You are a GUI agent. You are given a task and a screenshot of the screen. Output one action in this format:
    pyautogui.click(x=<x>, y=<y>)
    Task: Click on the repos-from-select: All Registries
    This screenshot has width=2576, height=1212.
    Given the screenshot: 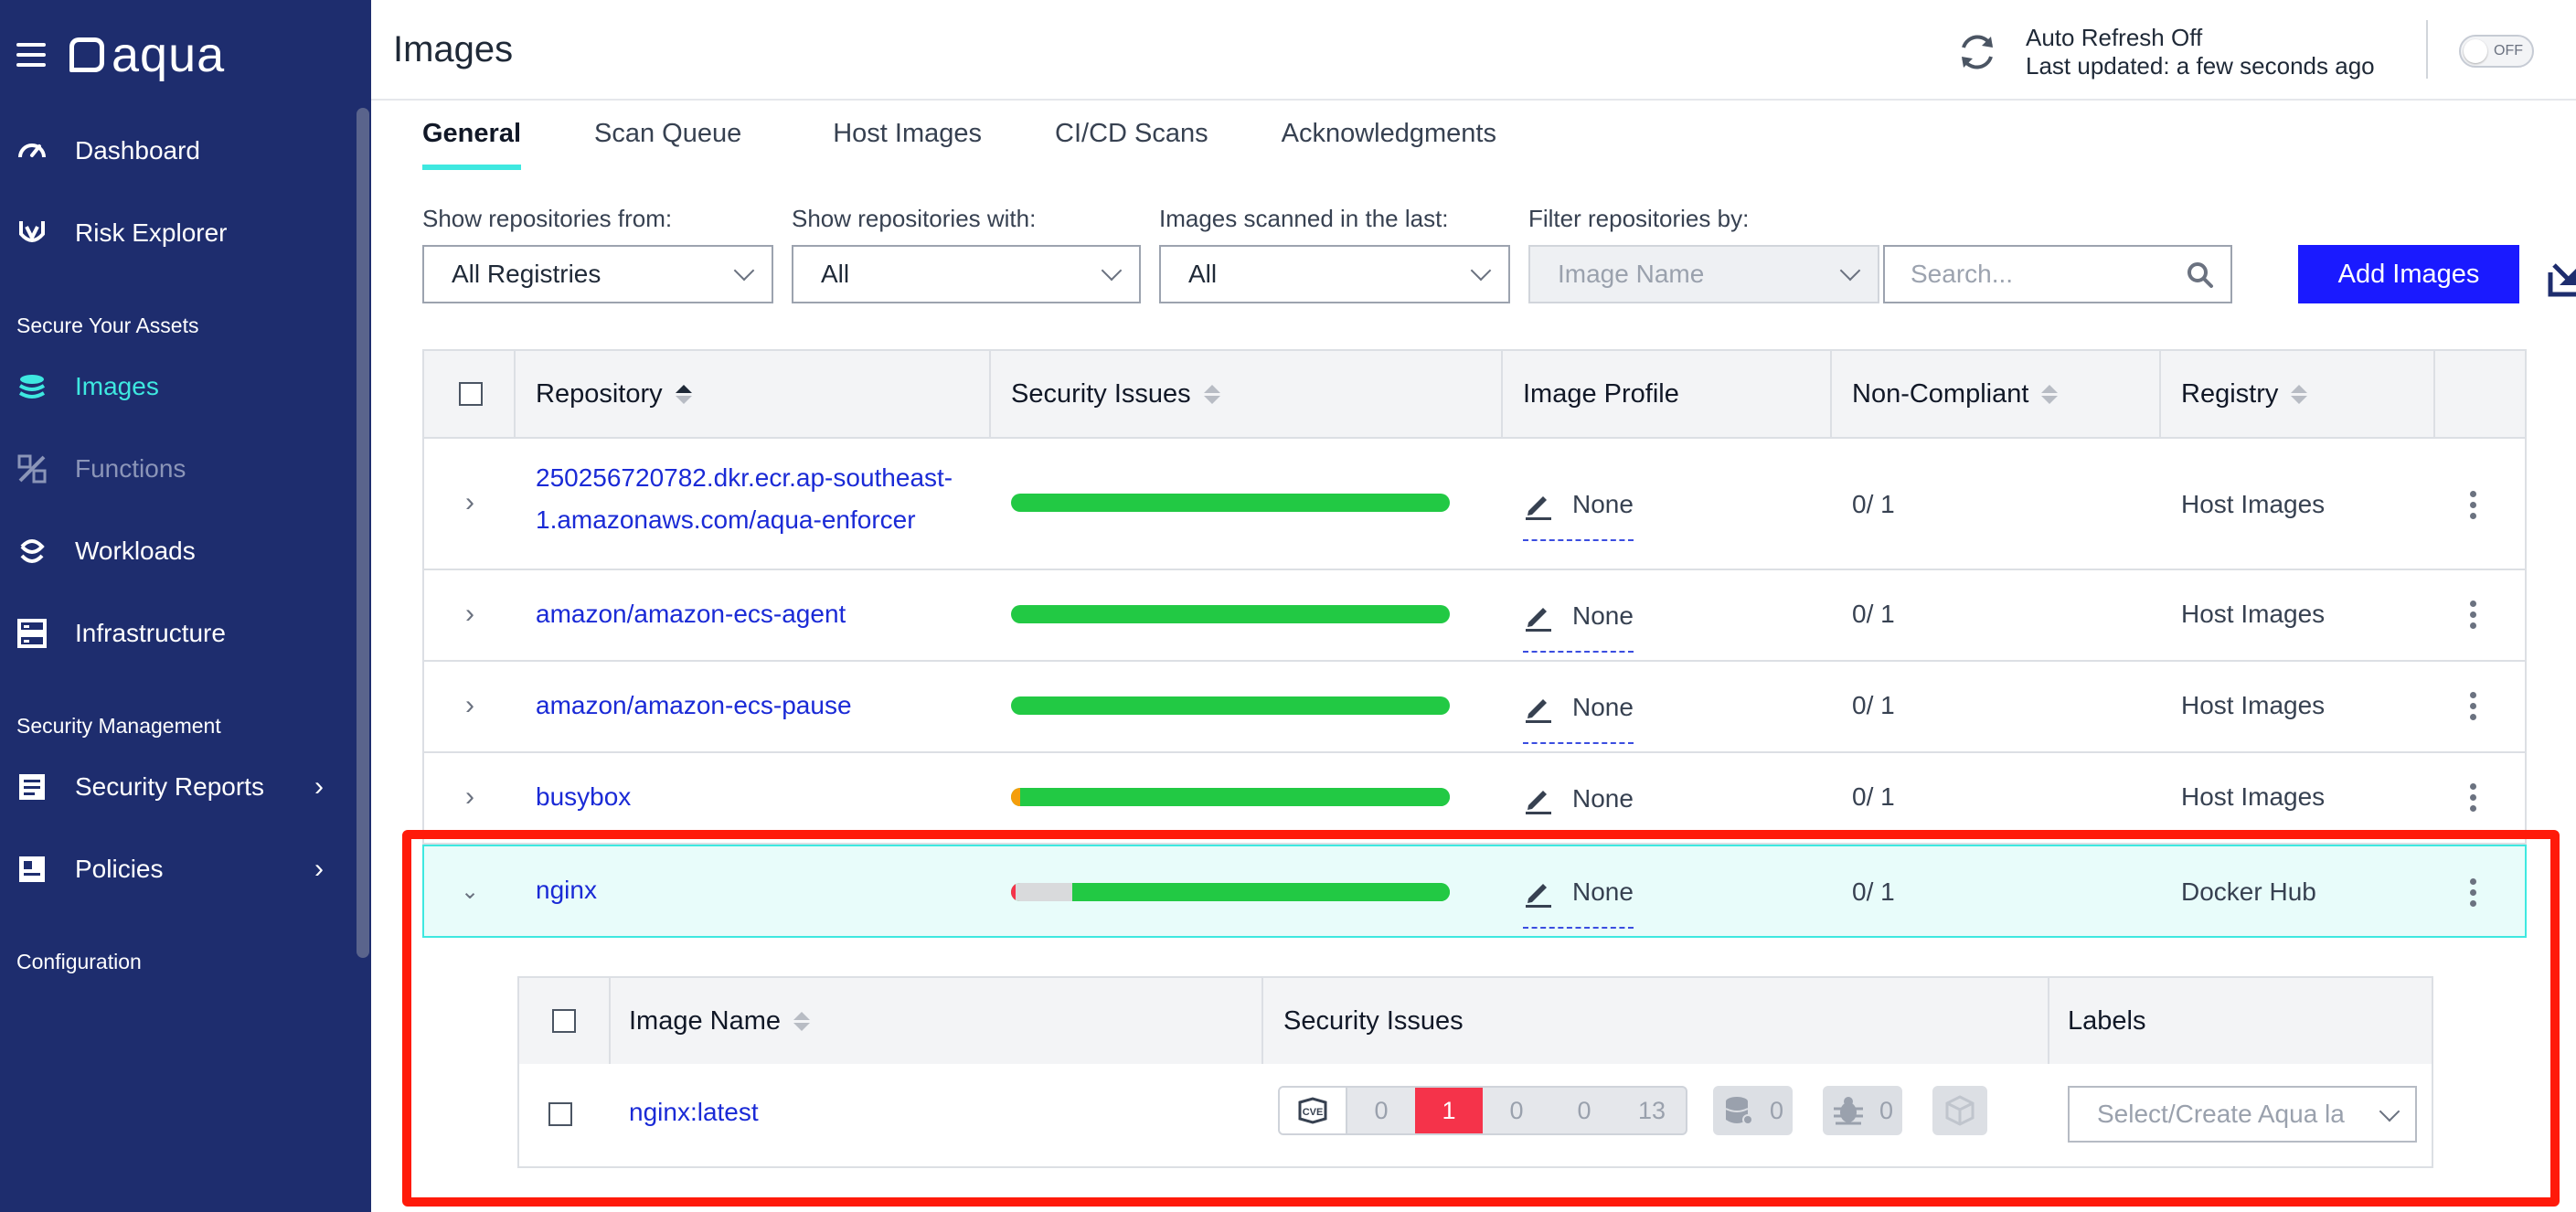 What is the action you would take?
    pyautogui.click(x=597, y=274)
    